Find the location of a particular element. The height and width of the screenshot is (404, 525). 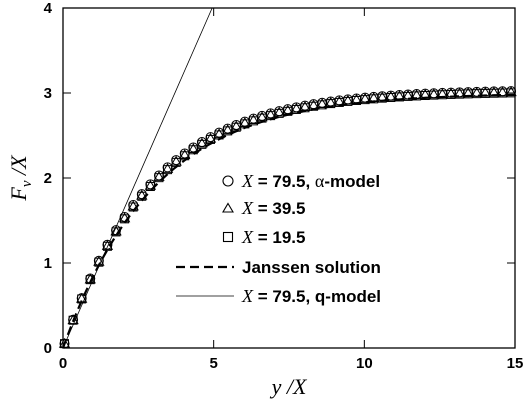

x-tick-label: 5 is located at coordinates (213, 363).